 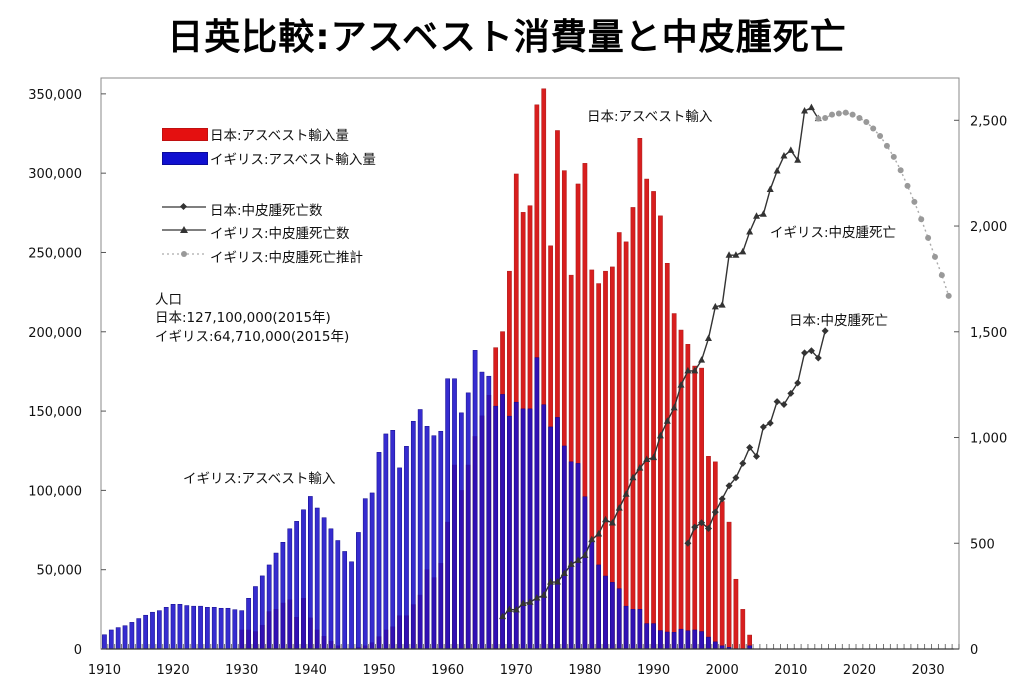 I want to click on y-left-tick-label: 300,000, so click(x=55, y=174).